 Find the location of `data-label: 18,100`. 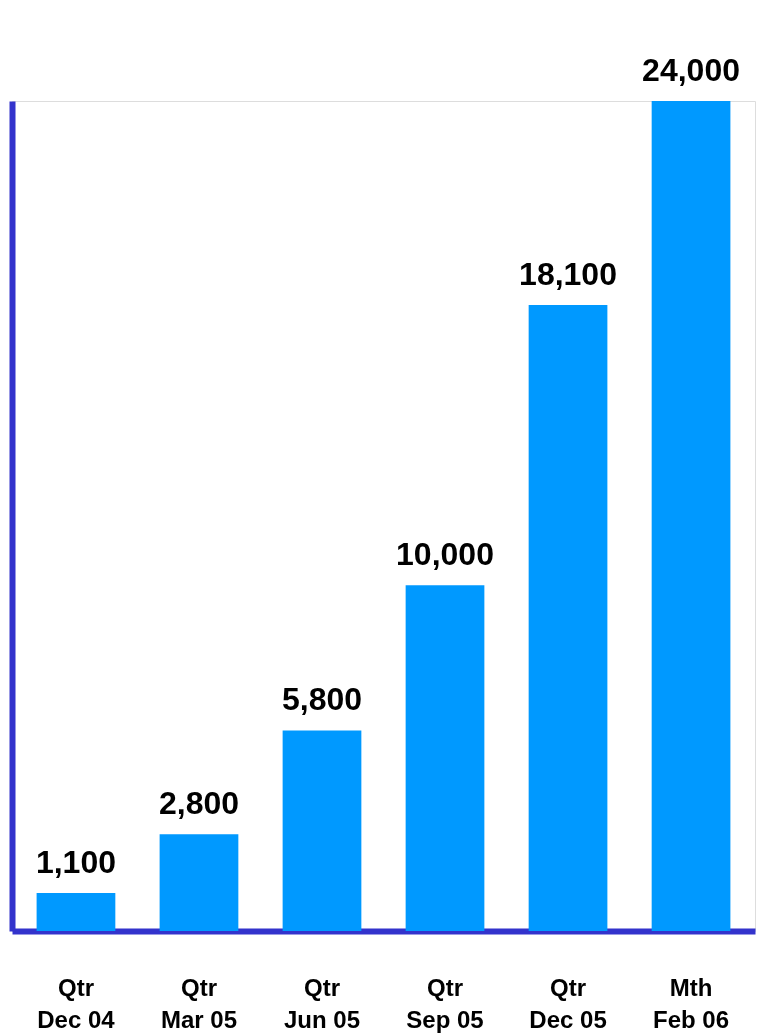

data-label: 18,100 is located at coordinates (568, 274).